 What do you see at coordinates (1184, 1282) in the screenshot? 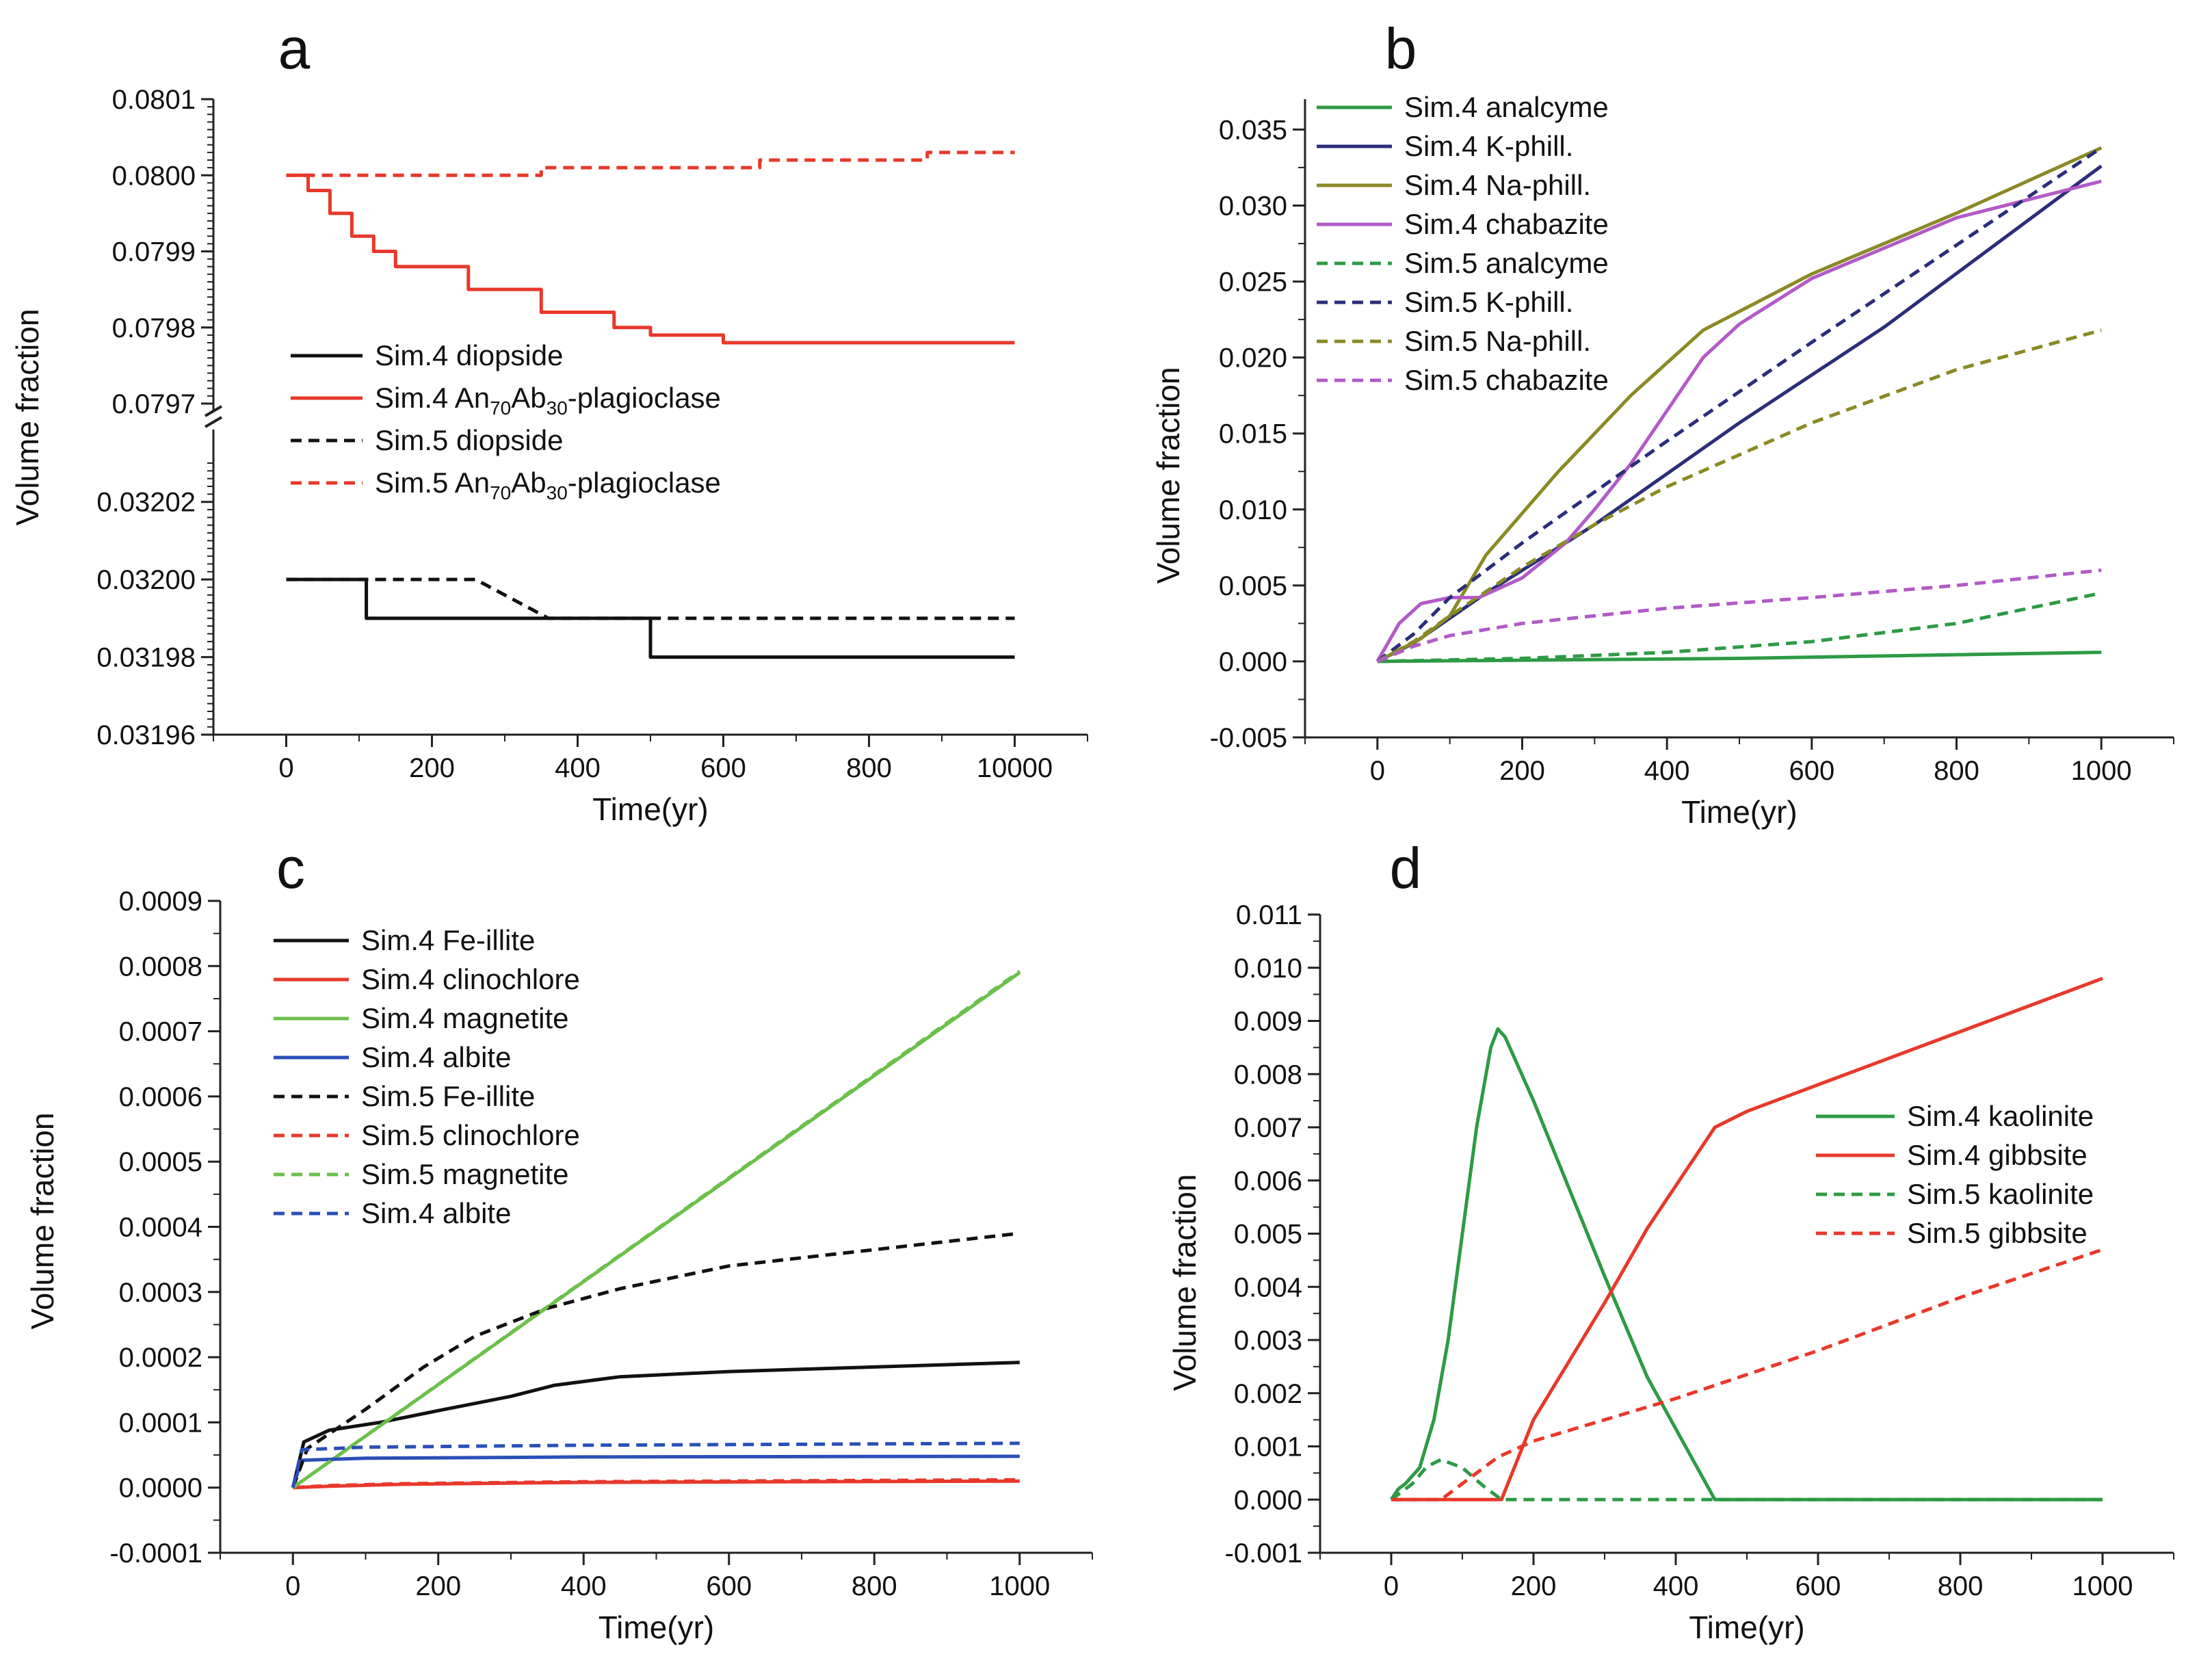
I see `y-axis-title: Volume fraction` at bounding box center [1184, 1282].